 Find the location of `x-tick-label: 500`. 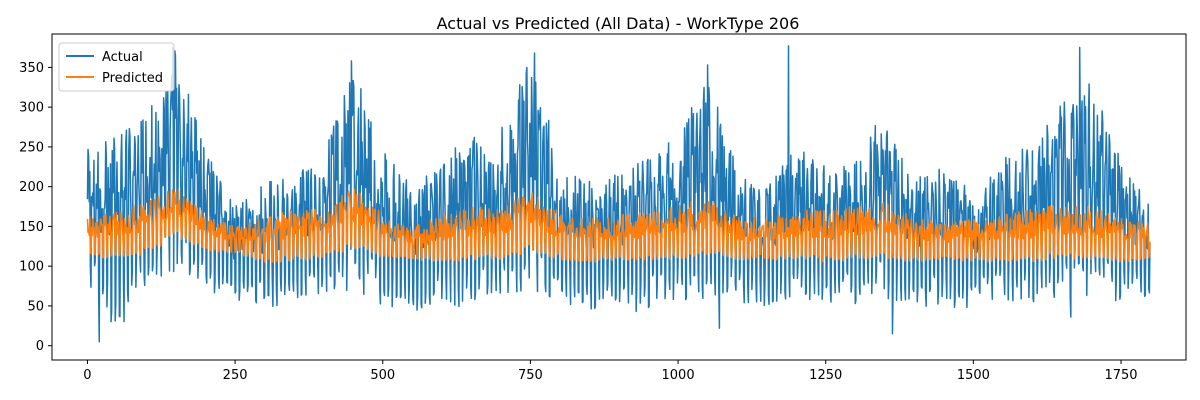

x-tick-label: 500 is located at coordinates (382, 375).